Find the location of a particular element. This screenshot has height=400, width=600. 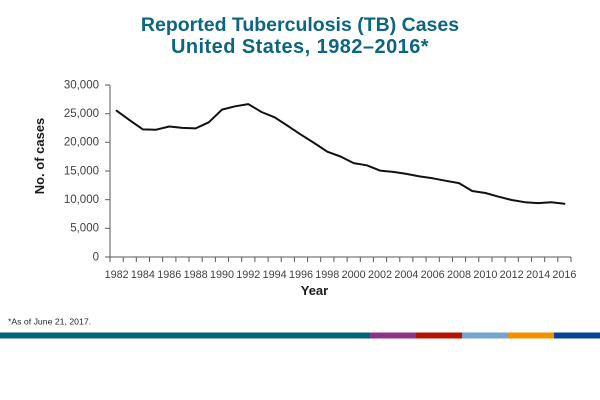

svg-text: 0 is located at coordinates (96, 257).